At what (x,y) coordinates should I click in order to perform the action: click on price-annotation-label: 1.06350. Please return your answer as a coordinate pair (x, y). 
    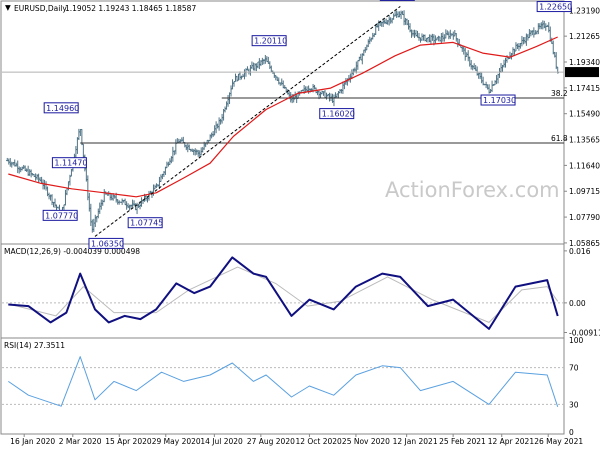
    Looking at the image, I should click on (107, 243).